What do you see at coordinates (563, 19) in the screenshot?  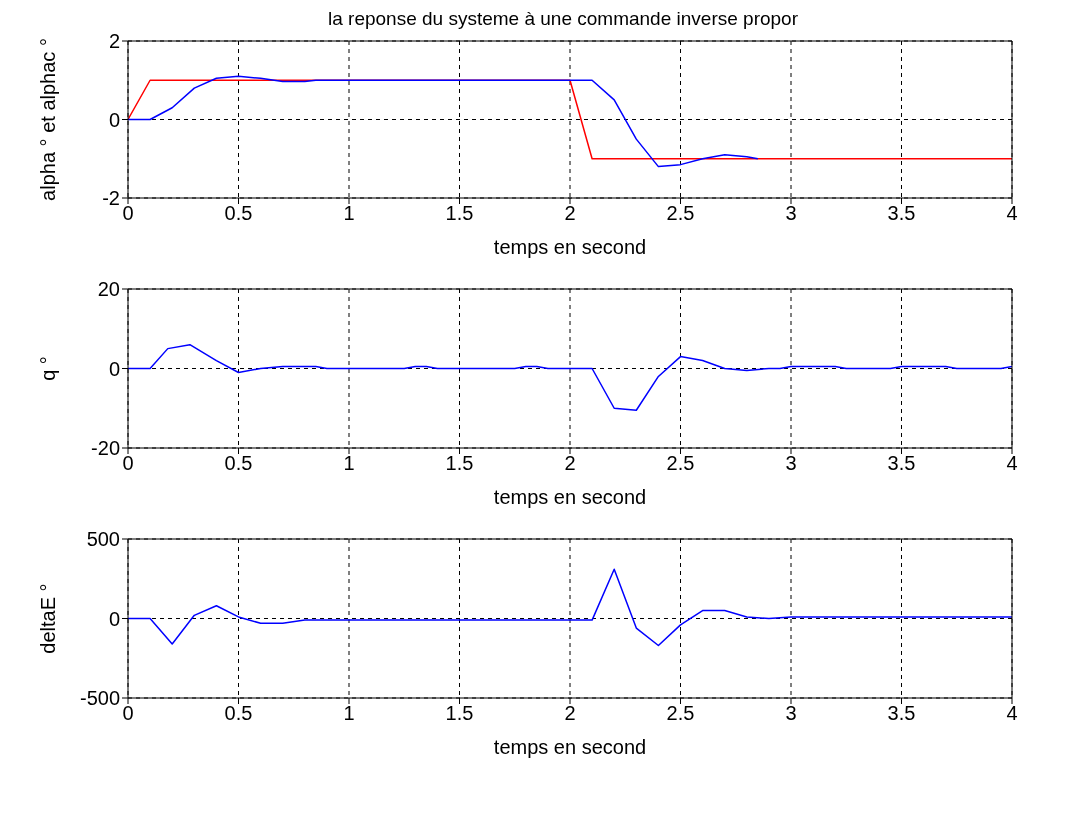 I see `chart-title: la reponse du systeme à une commande inverse propor` at bounding box center [563, 19].